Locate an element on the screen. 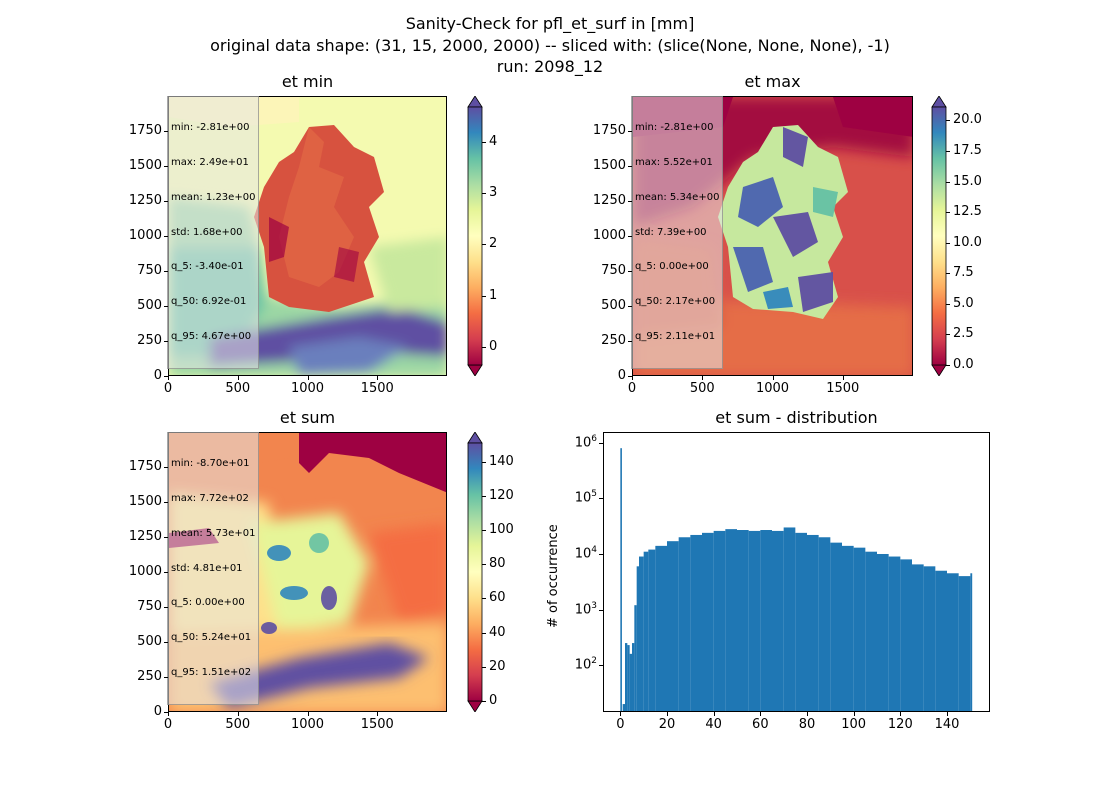  colorbar-tick-label: 12.5 is located at coordinates (967, 212).